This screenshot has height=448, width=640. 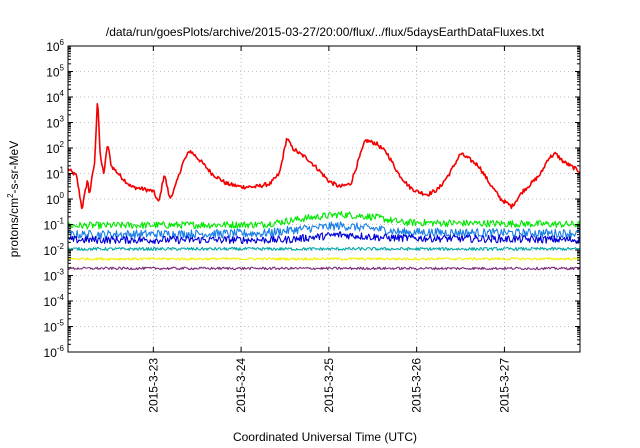 I want to click on x-tick-label: 2015-3-23, so click(x=153, y=385).